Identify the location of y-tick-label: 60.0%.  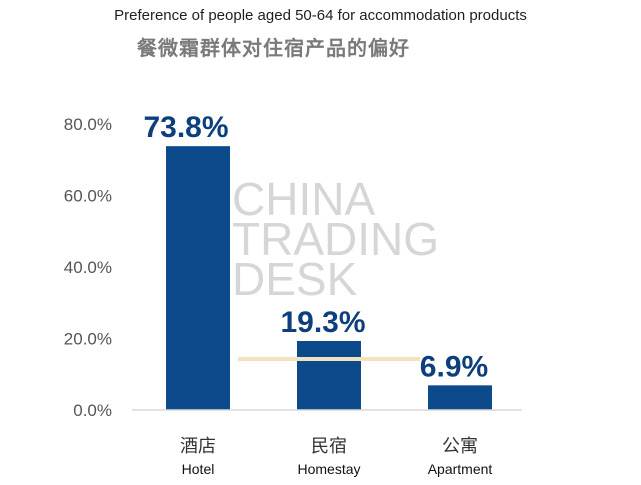
(88, 196).